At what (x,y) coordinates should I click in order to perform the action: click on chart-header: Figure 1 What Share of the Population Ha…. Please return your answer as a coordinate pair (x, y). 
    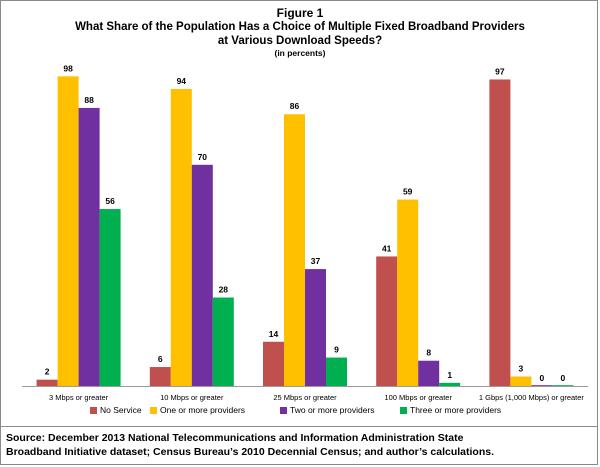
    Looking at the image, I should click on (300, 32).